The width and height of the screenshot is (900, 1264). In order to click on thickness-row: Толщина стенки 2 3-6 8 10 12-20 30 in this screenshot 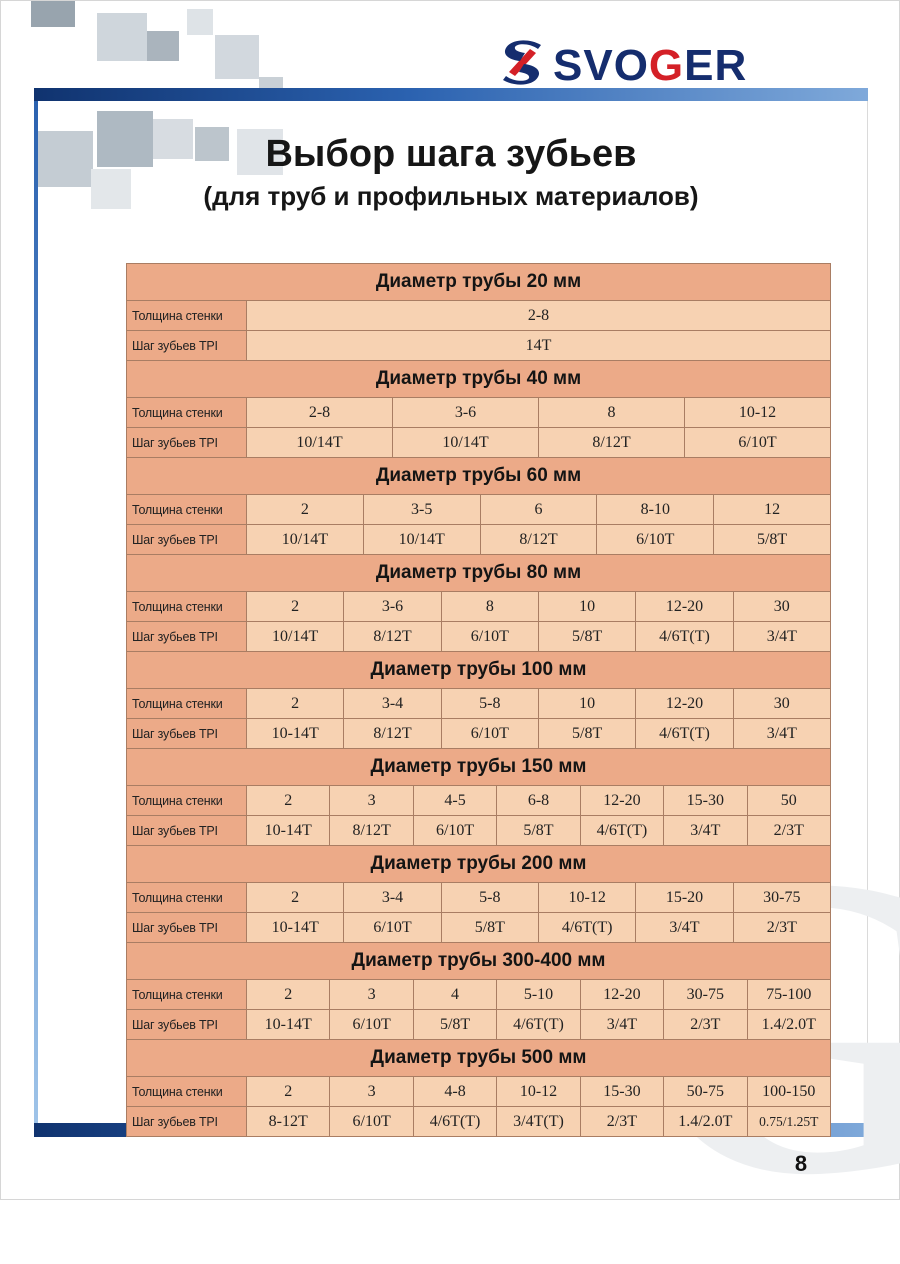, I will do `click(478, 607)`.